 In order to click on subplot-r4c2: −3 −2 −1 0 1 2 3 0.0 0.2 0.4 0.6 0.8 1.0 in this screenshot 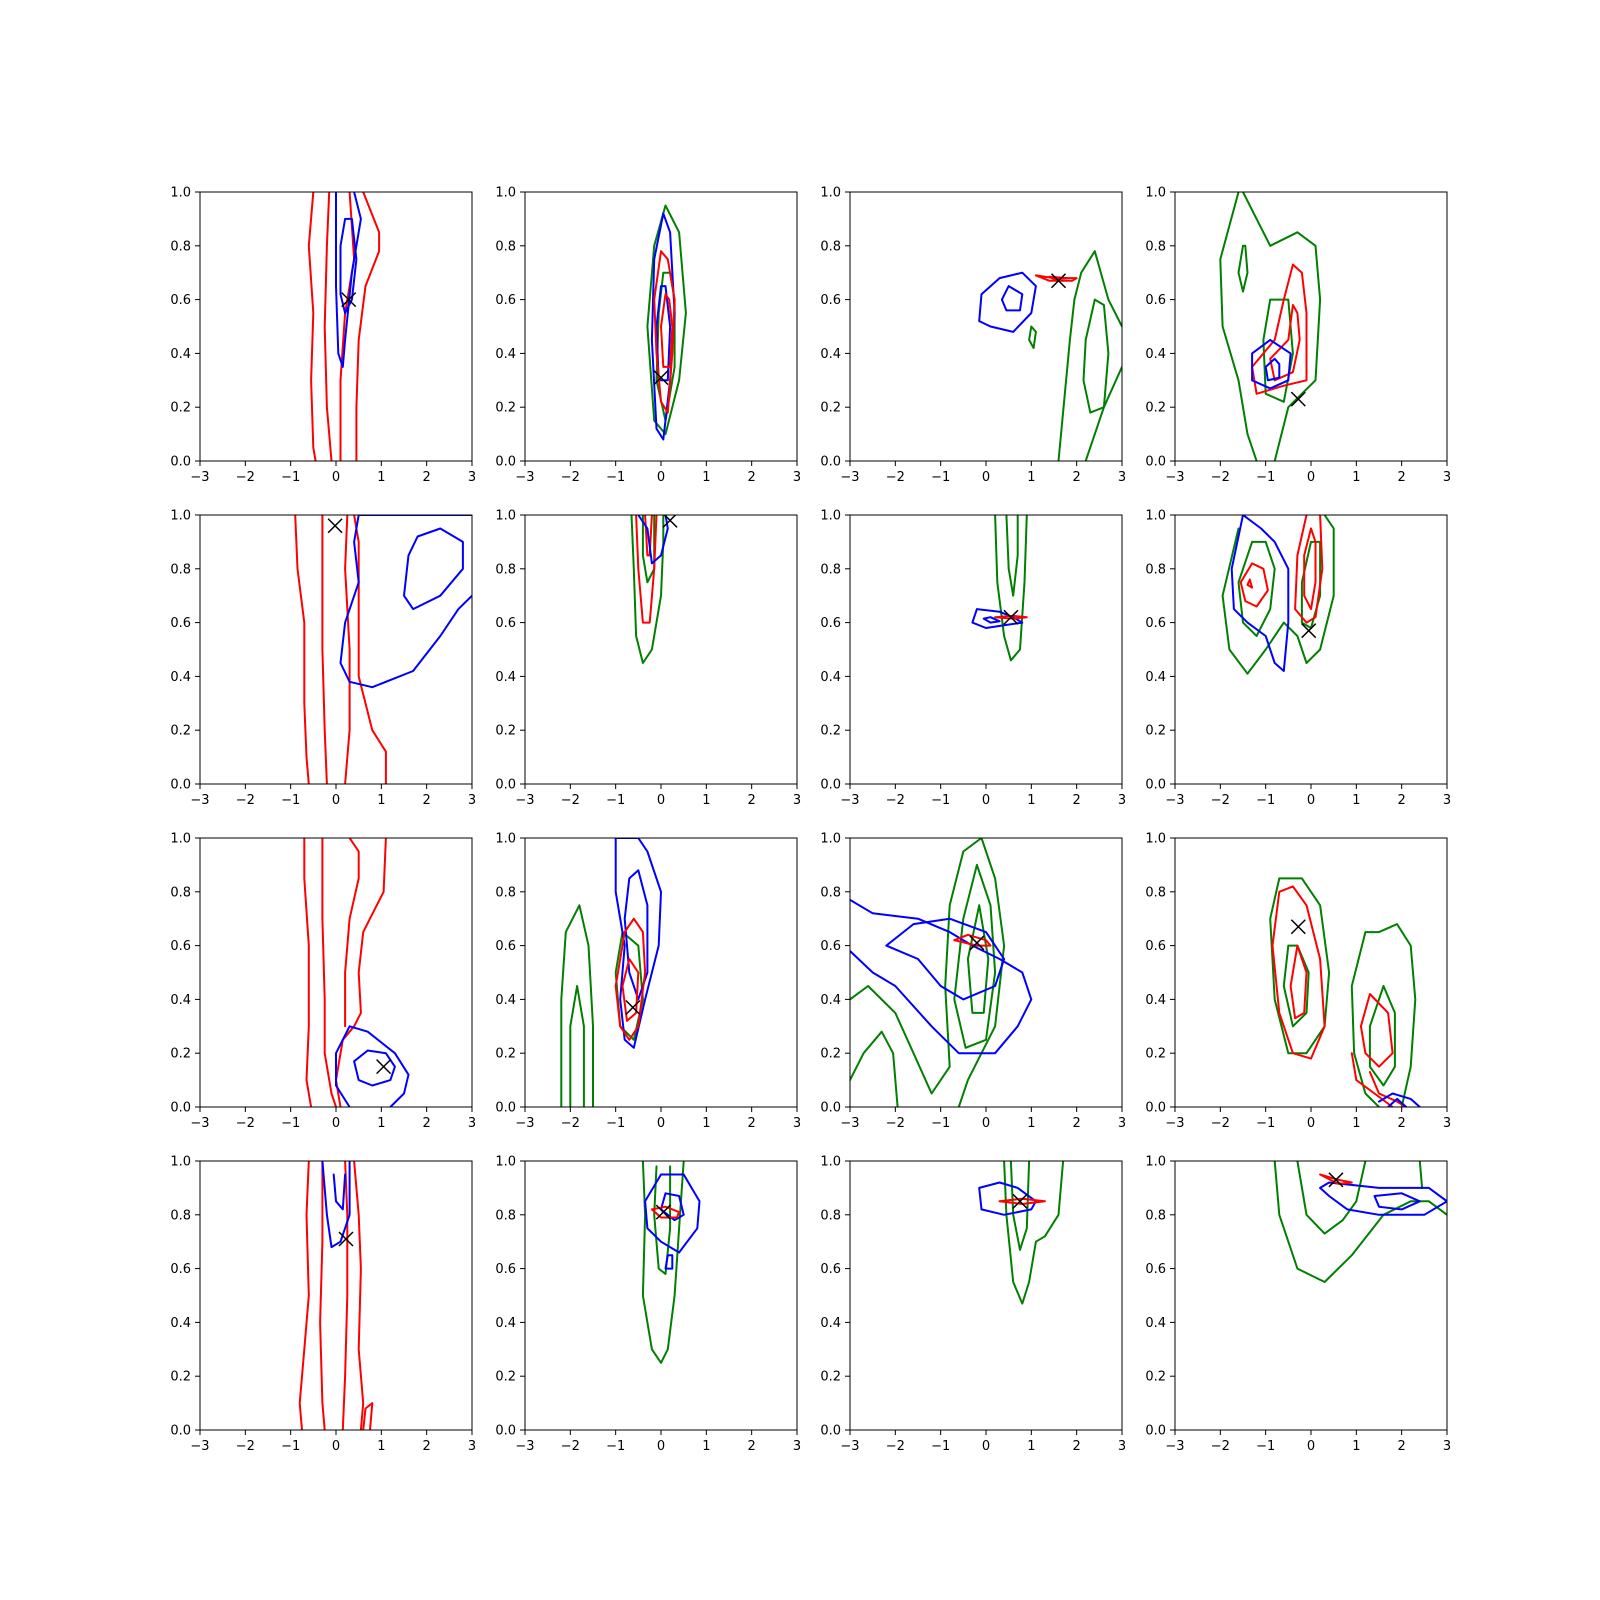, I will do `click(648, 1305)`.